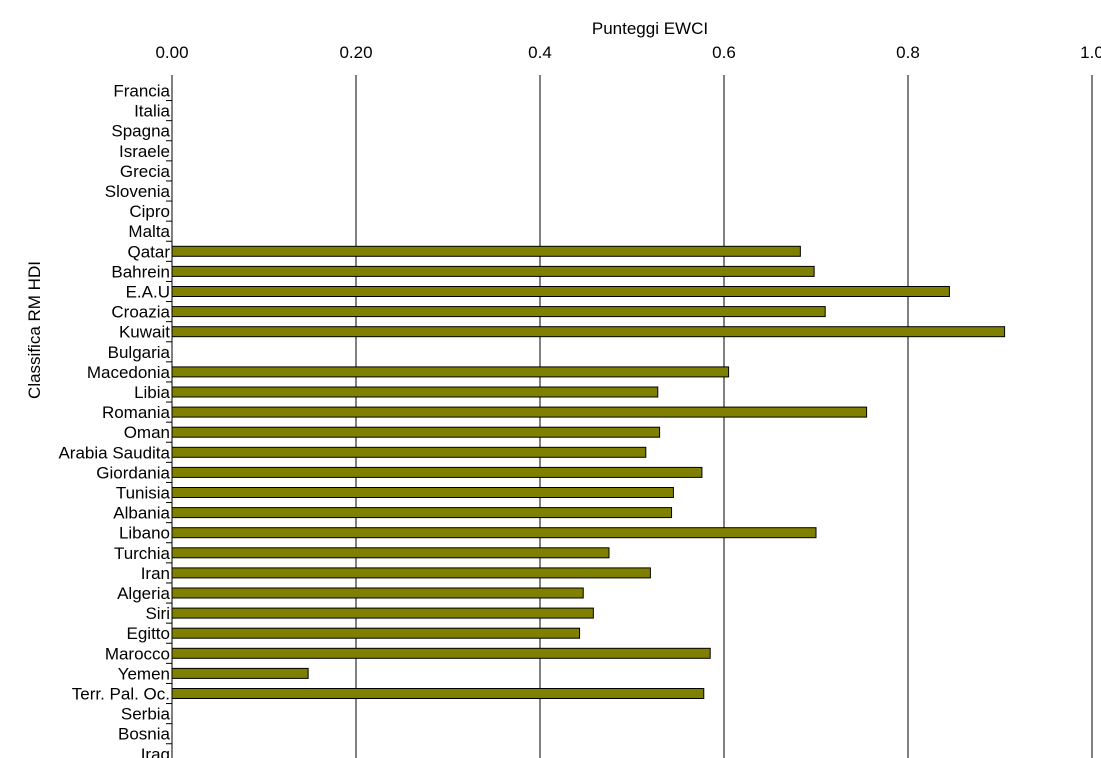 The height and width of the screenshot is (758, 1101). I want to click on category-label: Romania, so click(136, 412).